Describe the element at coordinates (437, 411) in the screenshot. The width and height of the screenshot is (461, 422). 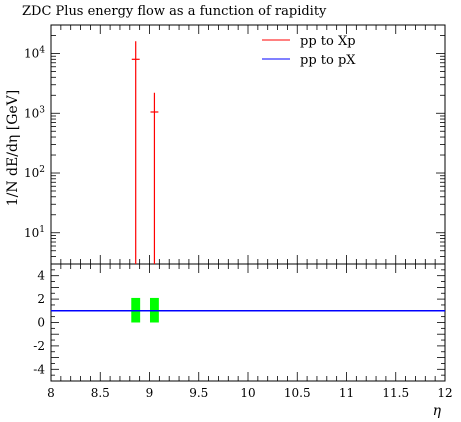
I see `x-axis-label: η` at that location.